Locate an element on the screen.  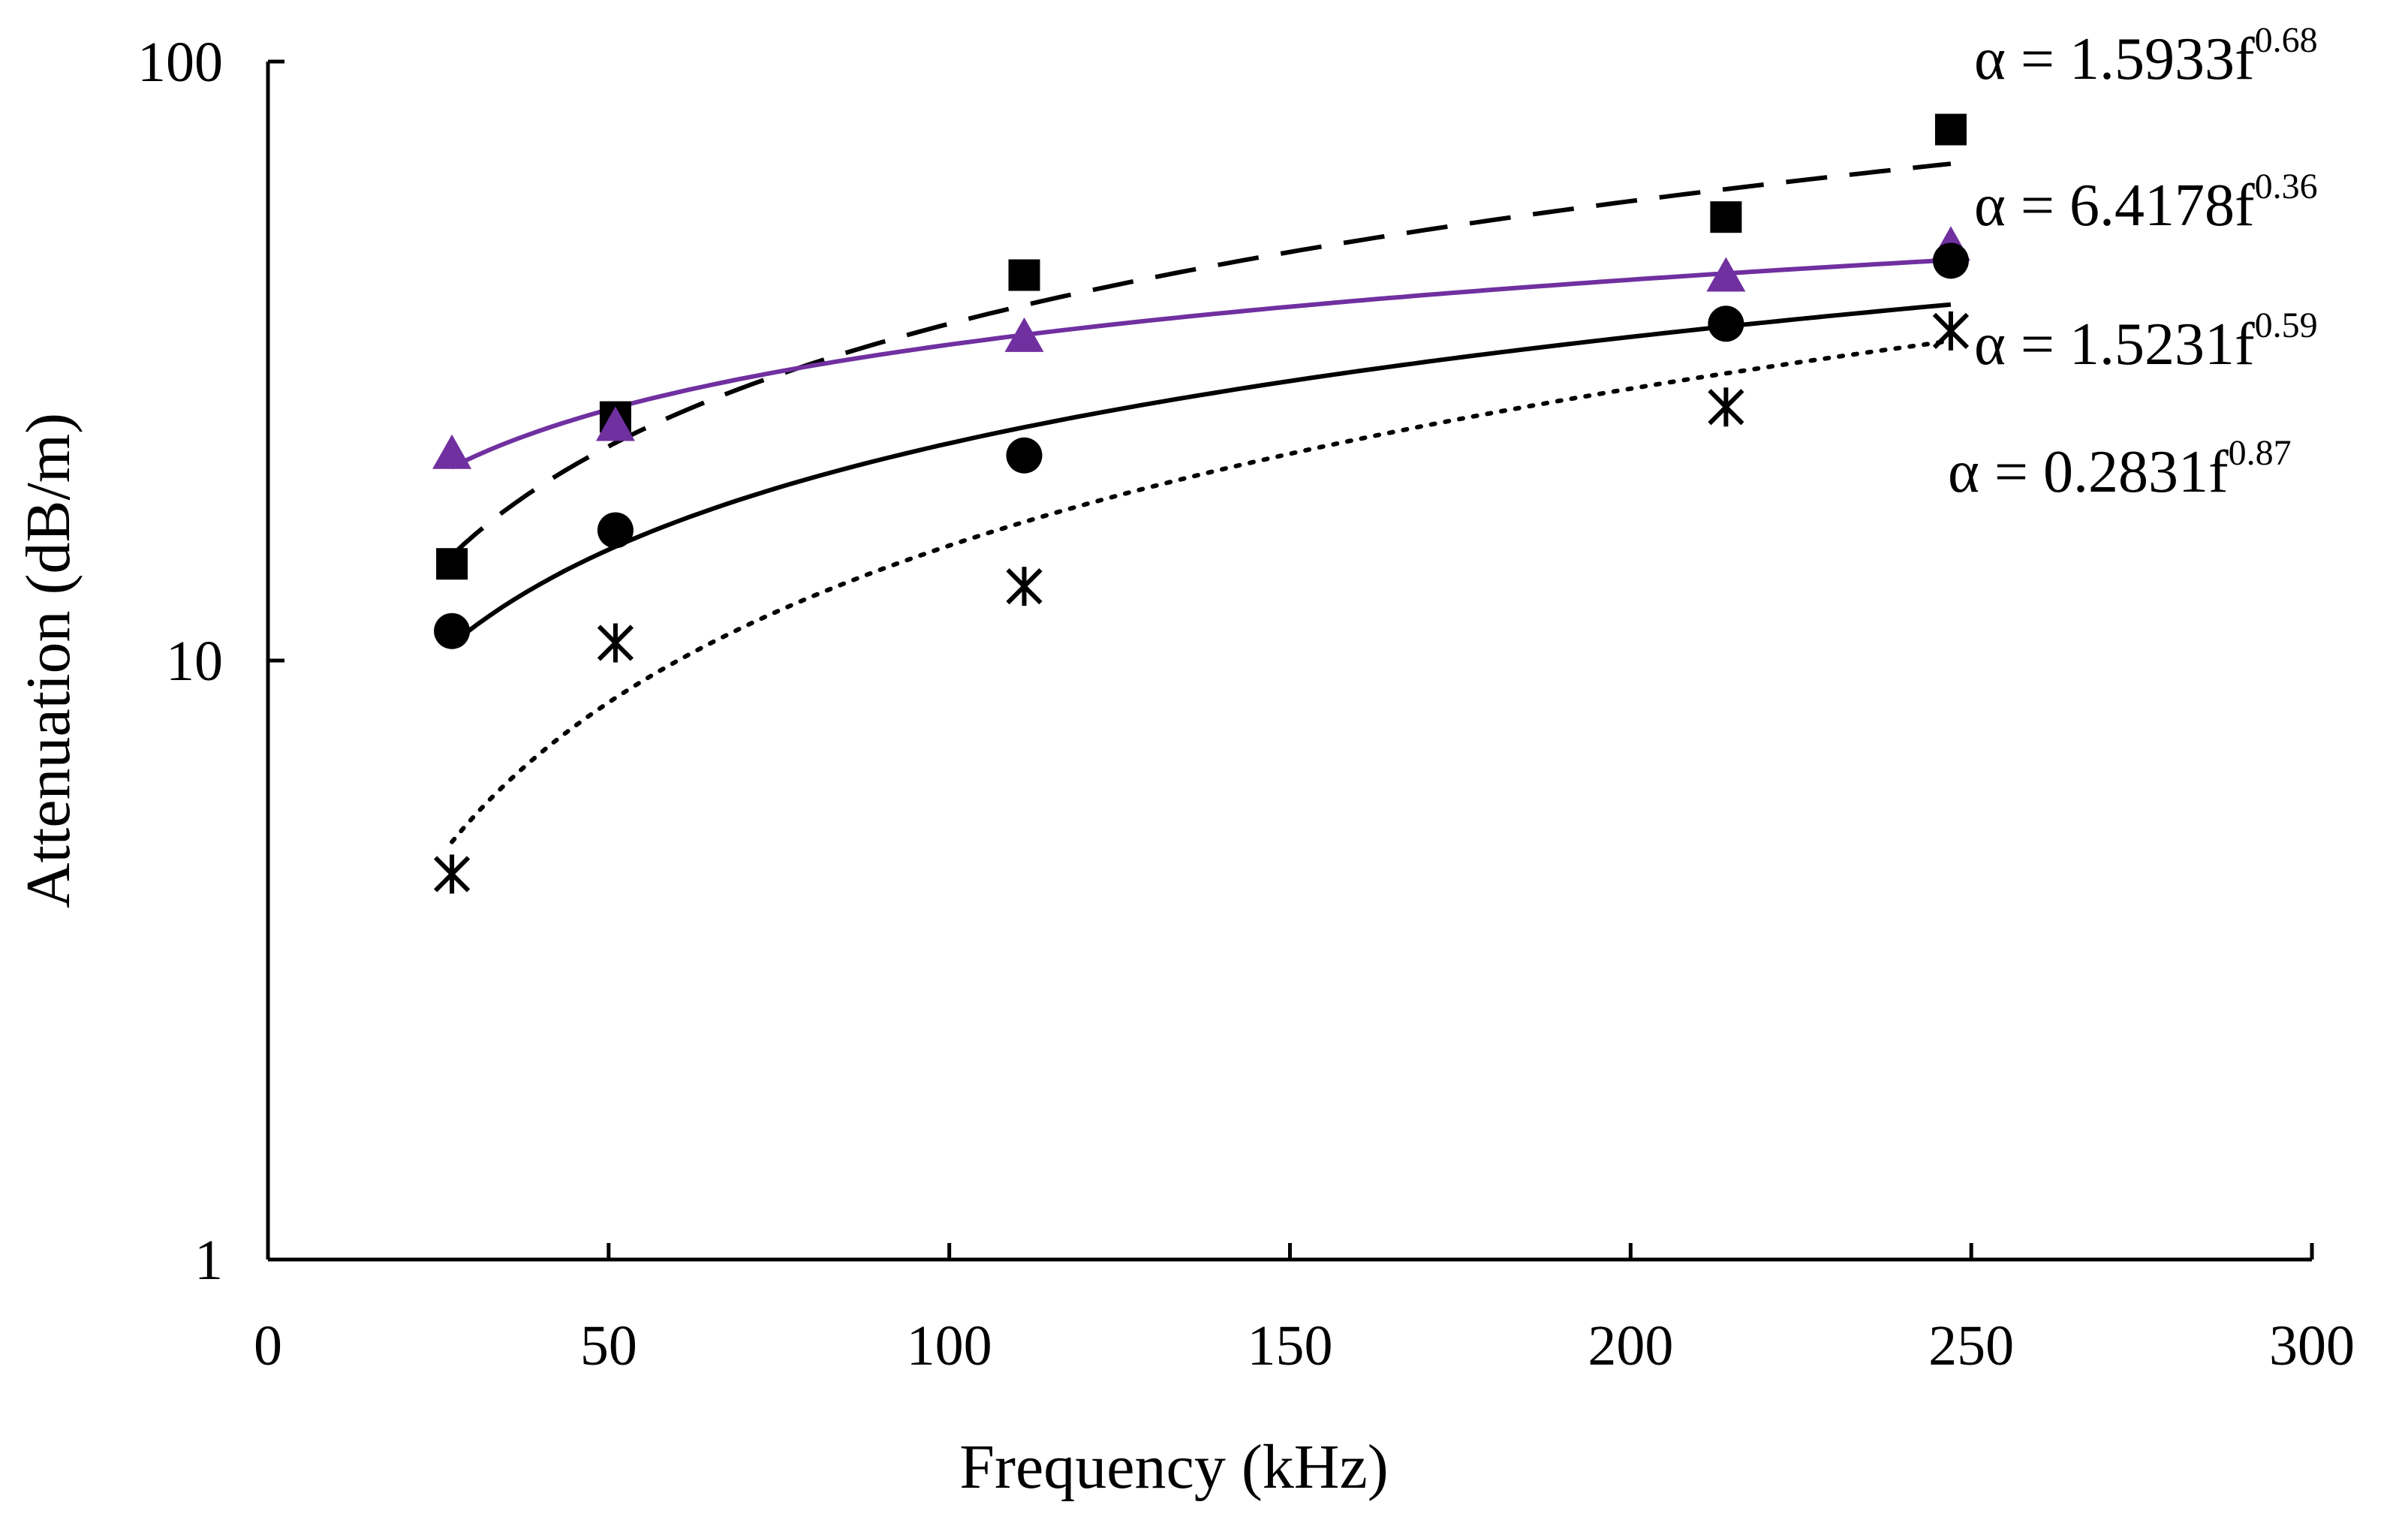
x-tick-label: 200 is located at coordinates (1630, 1345).